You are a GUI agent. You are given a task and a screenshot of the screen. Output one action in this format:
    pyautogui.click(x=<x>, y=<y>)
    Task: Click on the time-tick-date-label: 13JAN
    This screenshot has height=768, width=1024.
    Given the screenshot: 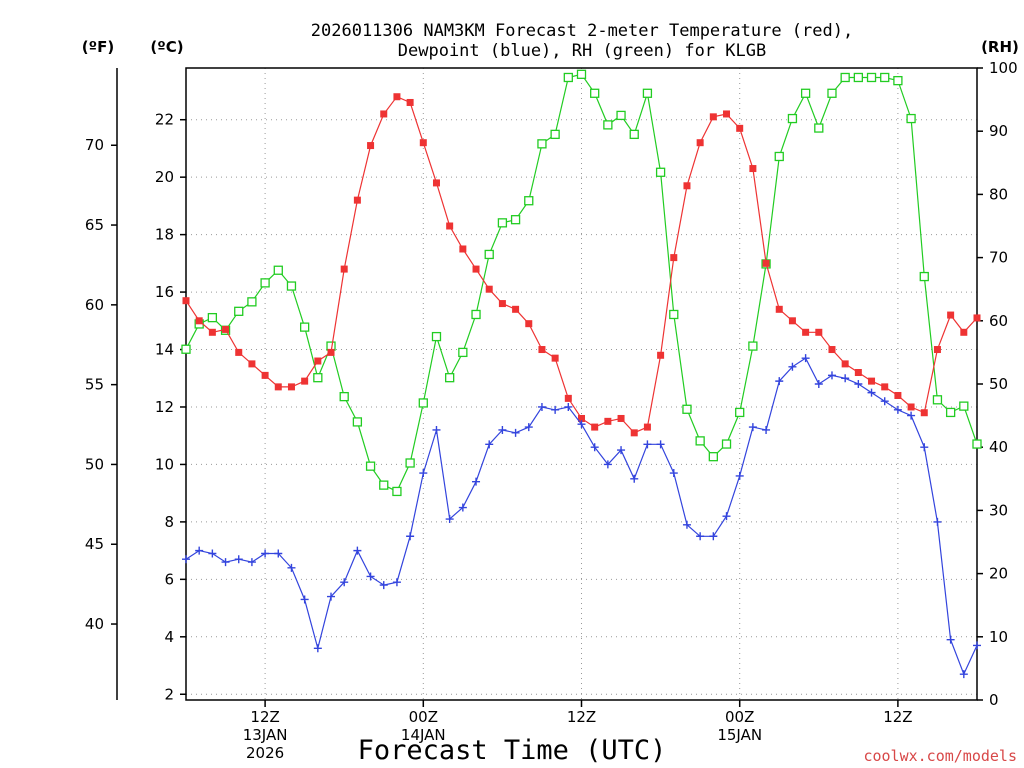 What is the action you would take?
    pyautogui.click(x=265, y=735)
    